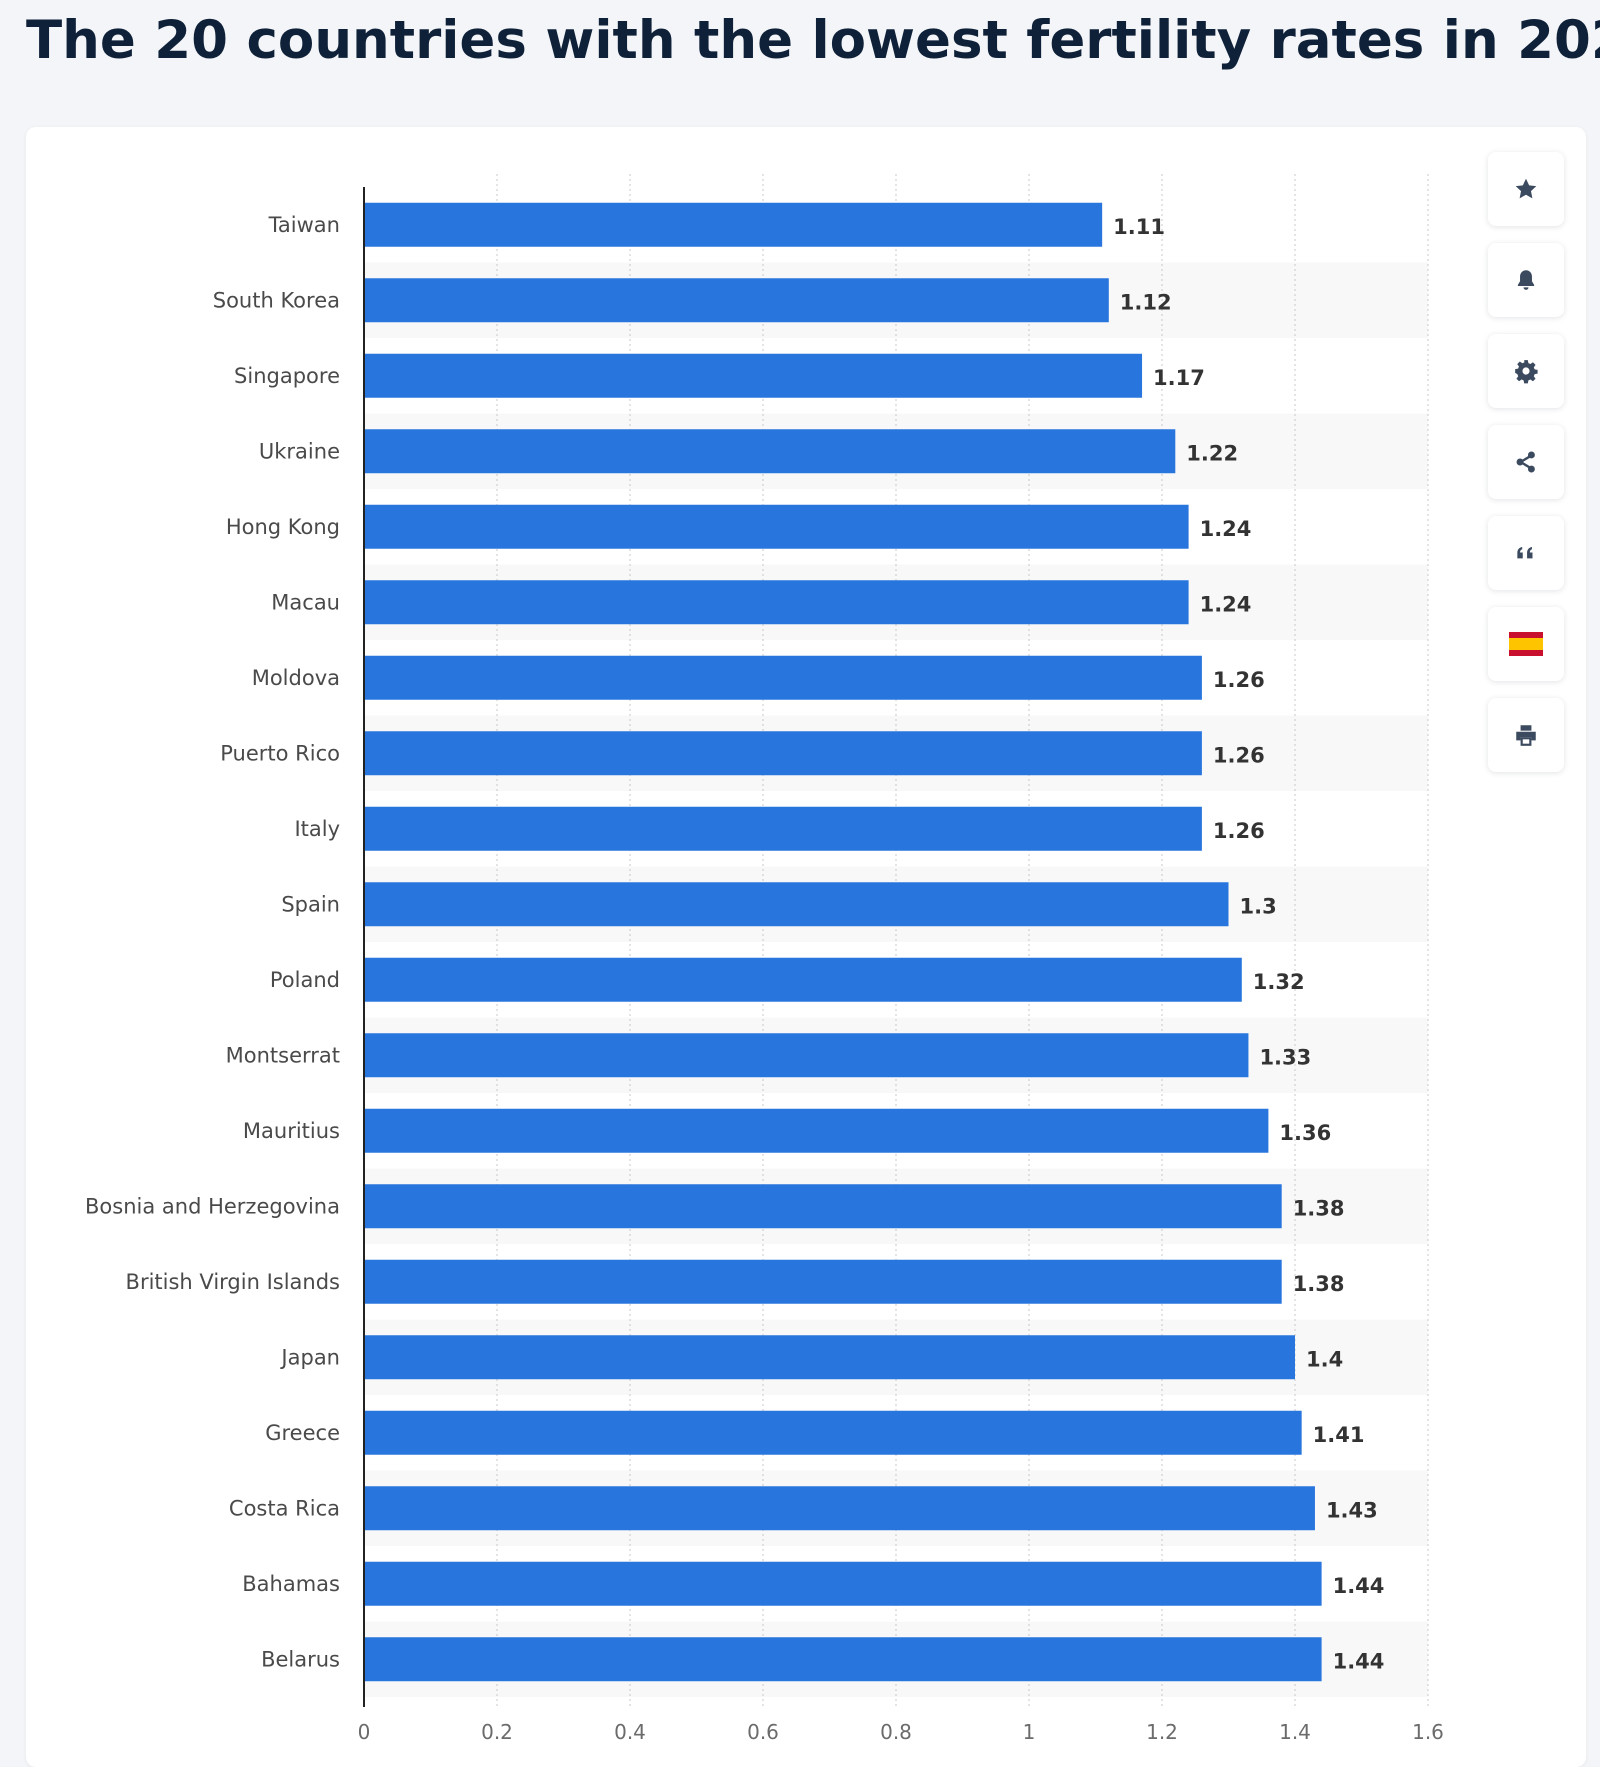 The image size is (1600, 1767). Describe the element at coordinates (1352, 1510) in the screenshot. I see `data-label: 1.43` at that location.